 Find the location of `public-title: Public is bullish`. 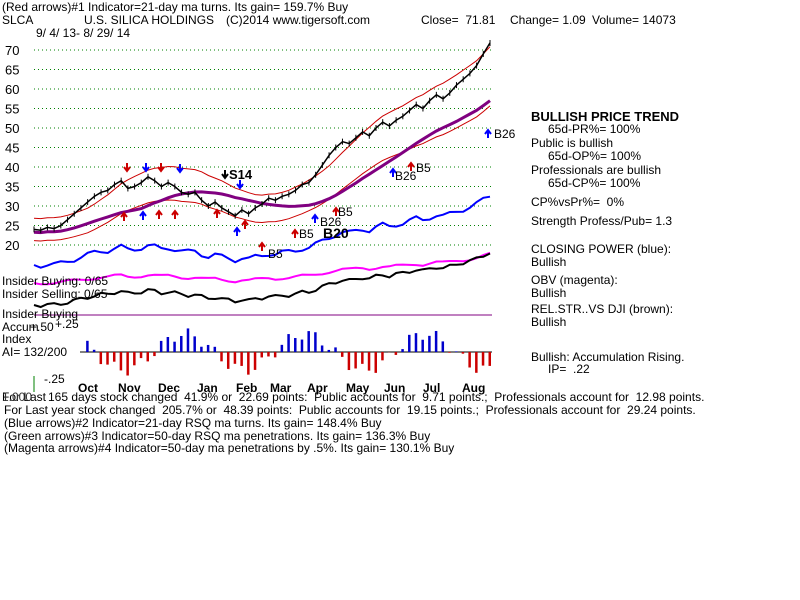

public-title: Public is bullish is located at coordinates (572, 143).